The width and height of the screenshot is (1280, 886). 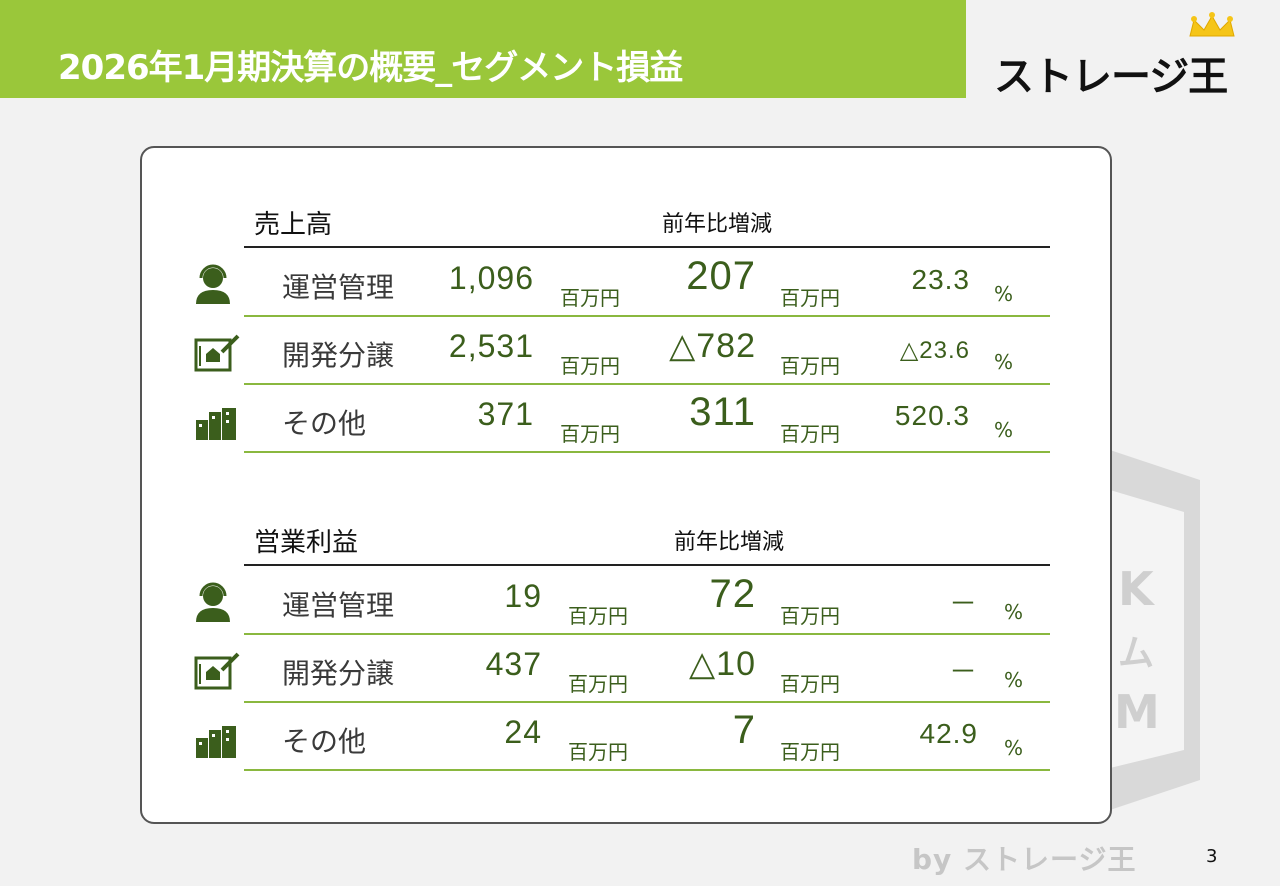 What do you see at coordinates (934, 350) in the screenshot?
I see `pct-value: △23.6` at bounding box center [934, 350].